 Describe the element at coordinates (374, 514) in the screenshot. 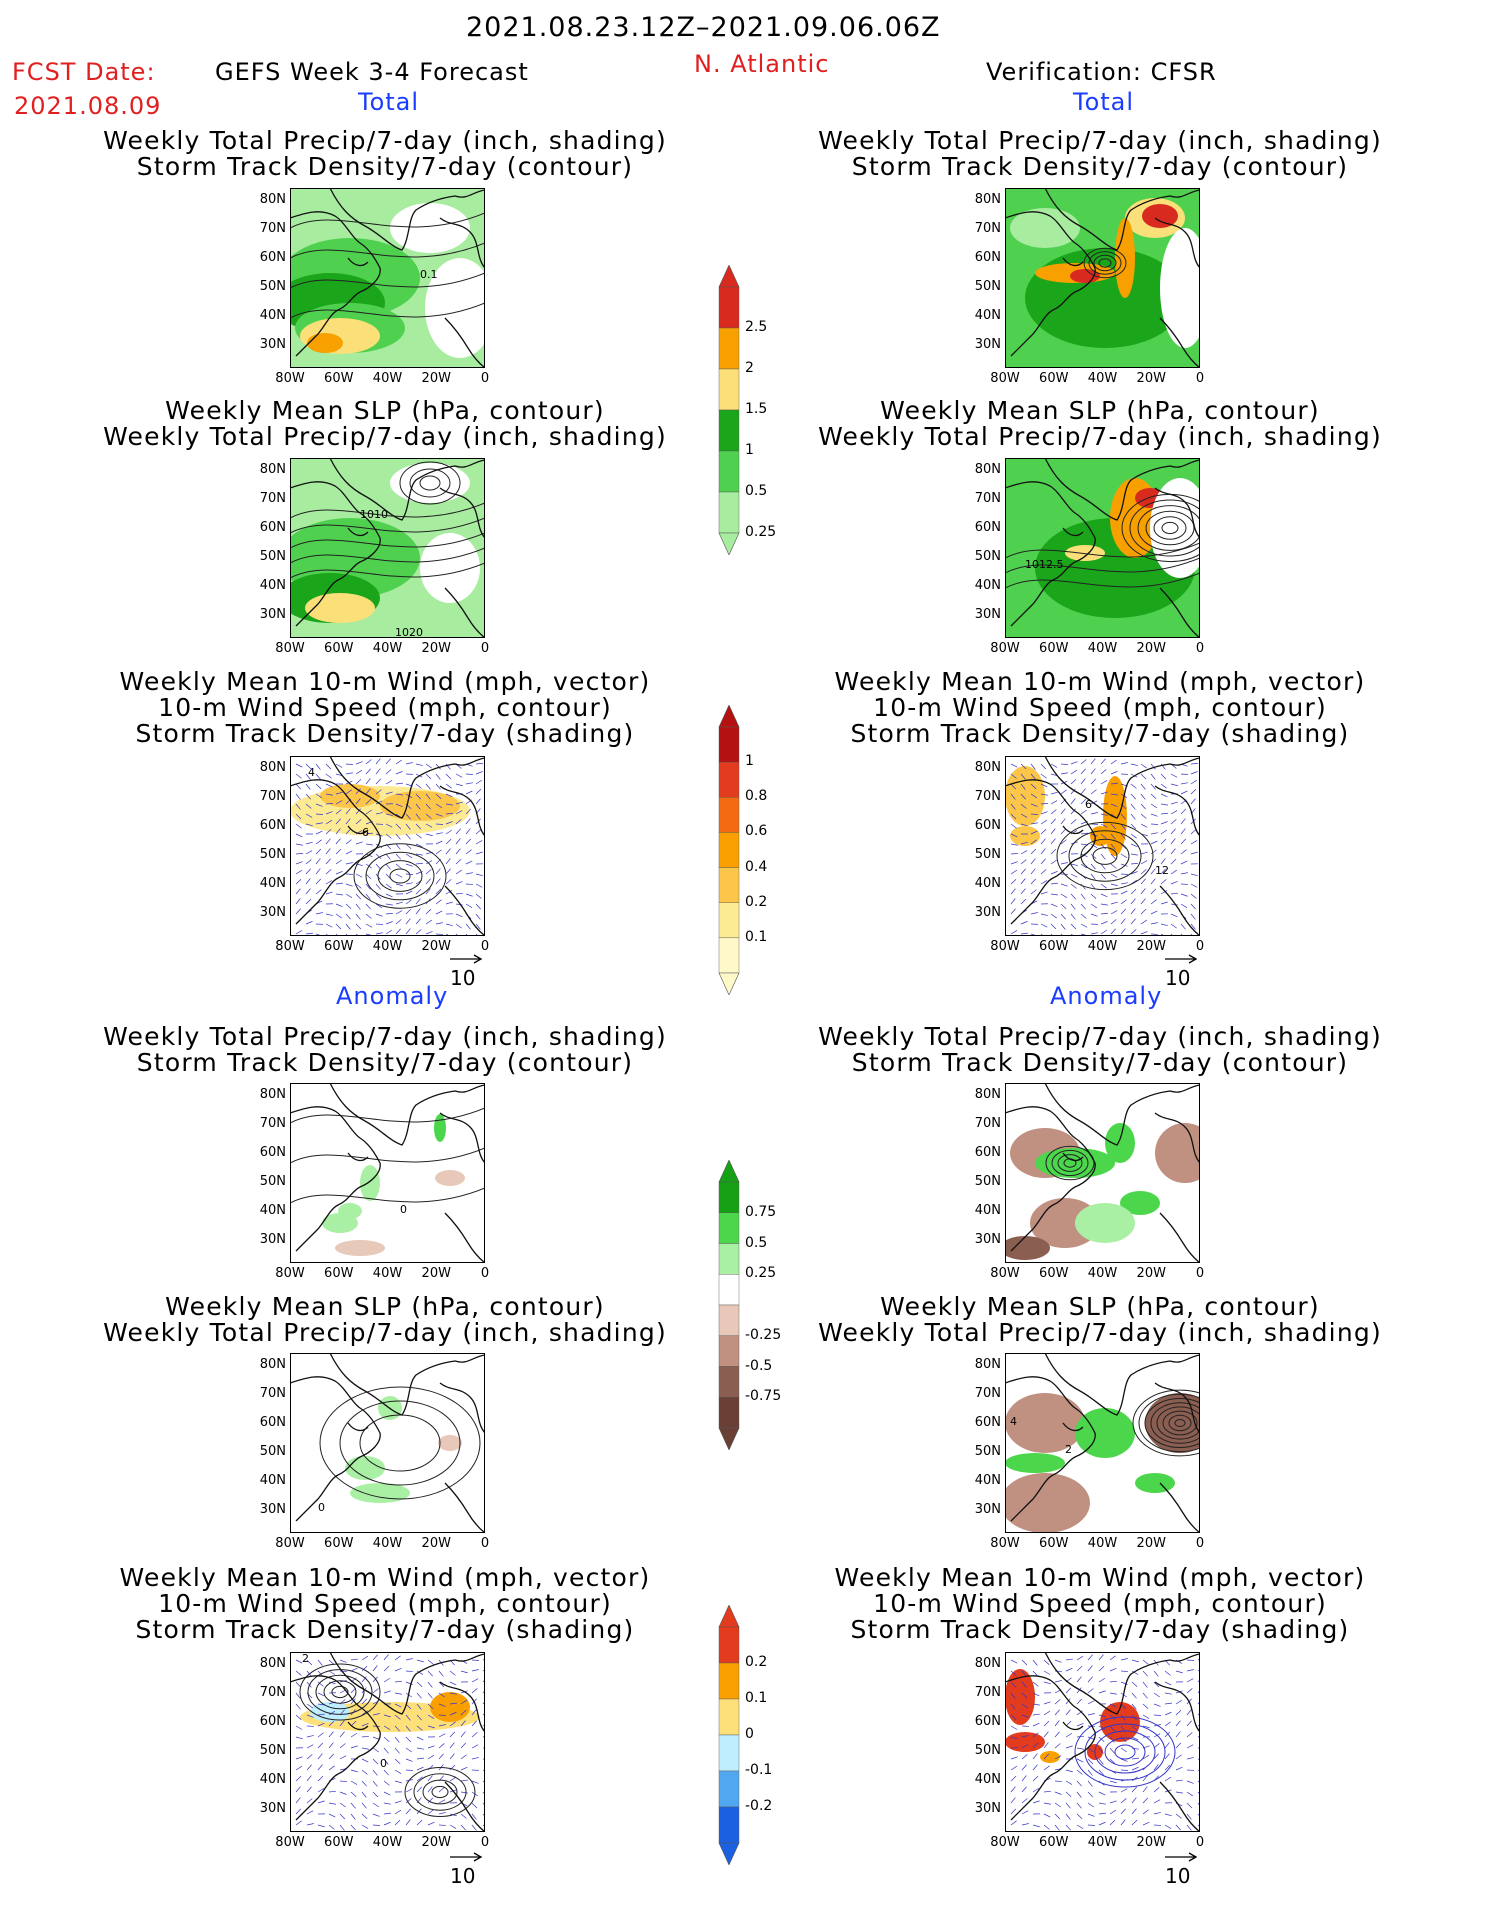

I see `contour-label: 1010` at that location.